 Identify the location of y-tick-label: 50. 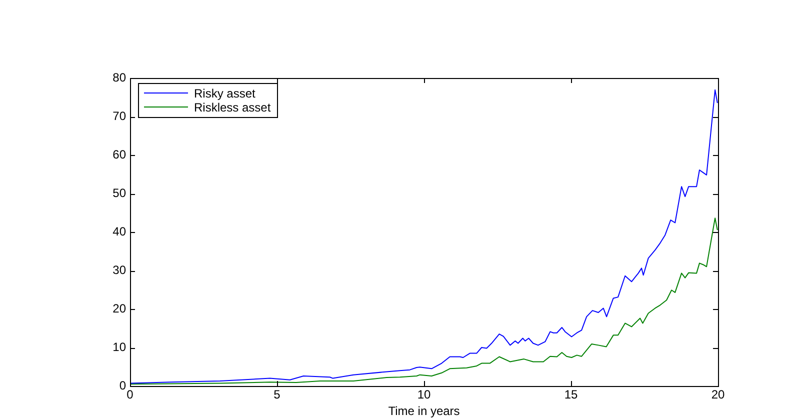
(119, 193).